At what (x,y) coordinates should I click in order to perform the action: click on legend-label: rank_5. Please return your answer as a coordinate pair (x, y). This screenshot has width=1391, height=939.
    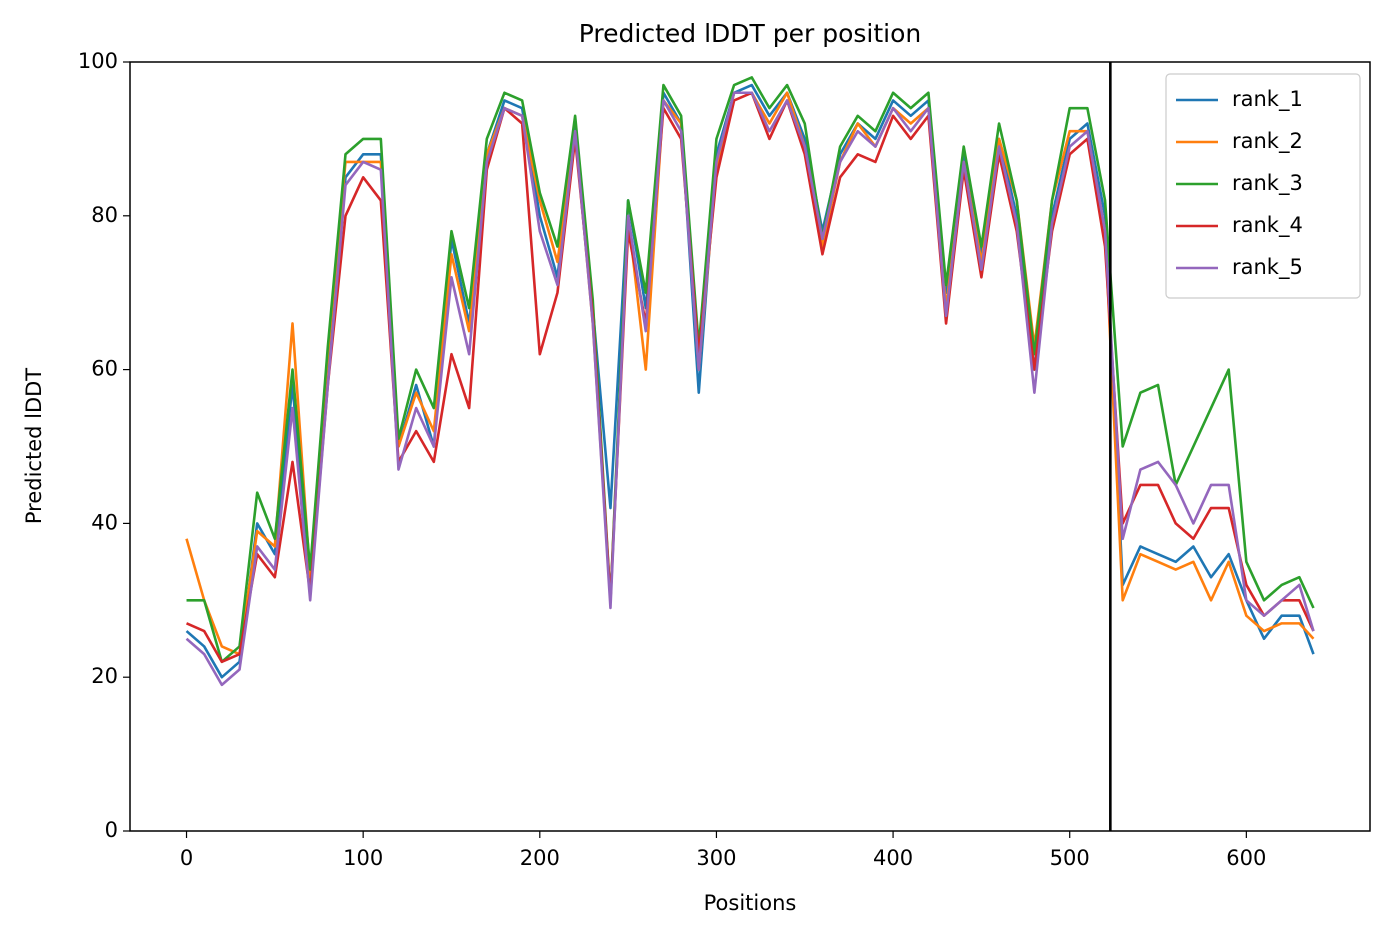
    Looking at the image, I should click on (1267, 267).